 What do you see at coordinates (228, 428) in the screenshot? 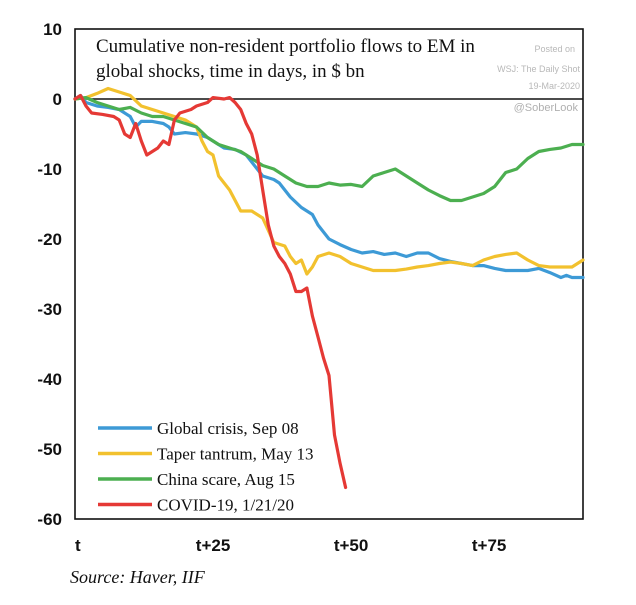
I see `legend-label: Global crisis, Sep 08` at bounding box center [228, 428].